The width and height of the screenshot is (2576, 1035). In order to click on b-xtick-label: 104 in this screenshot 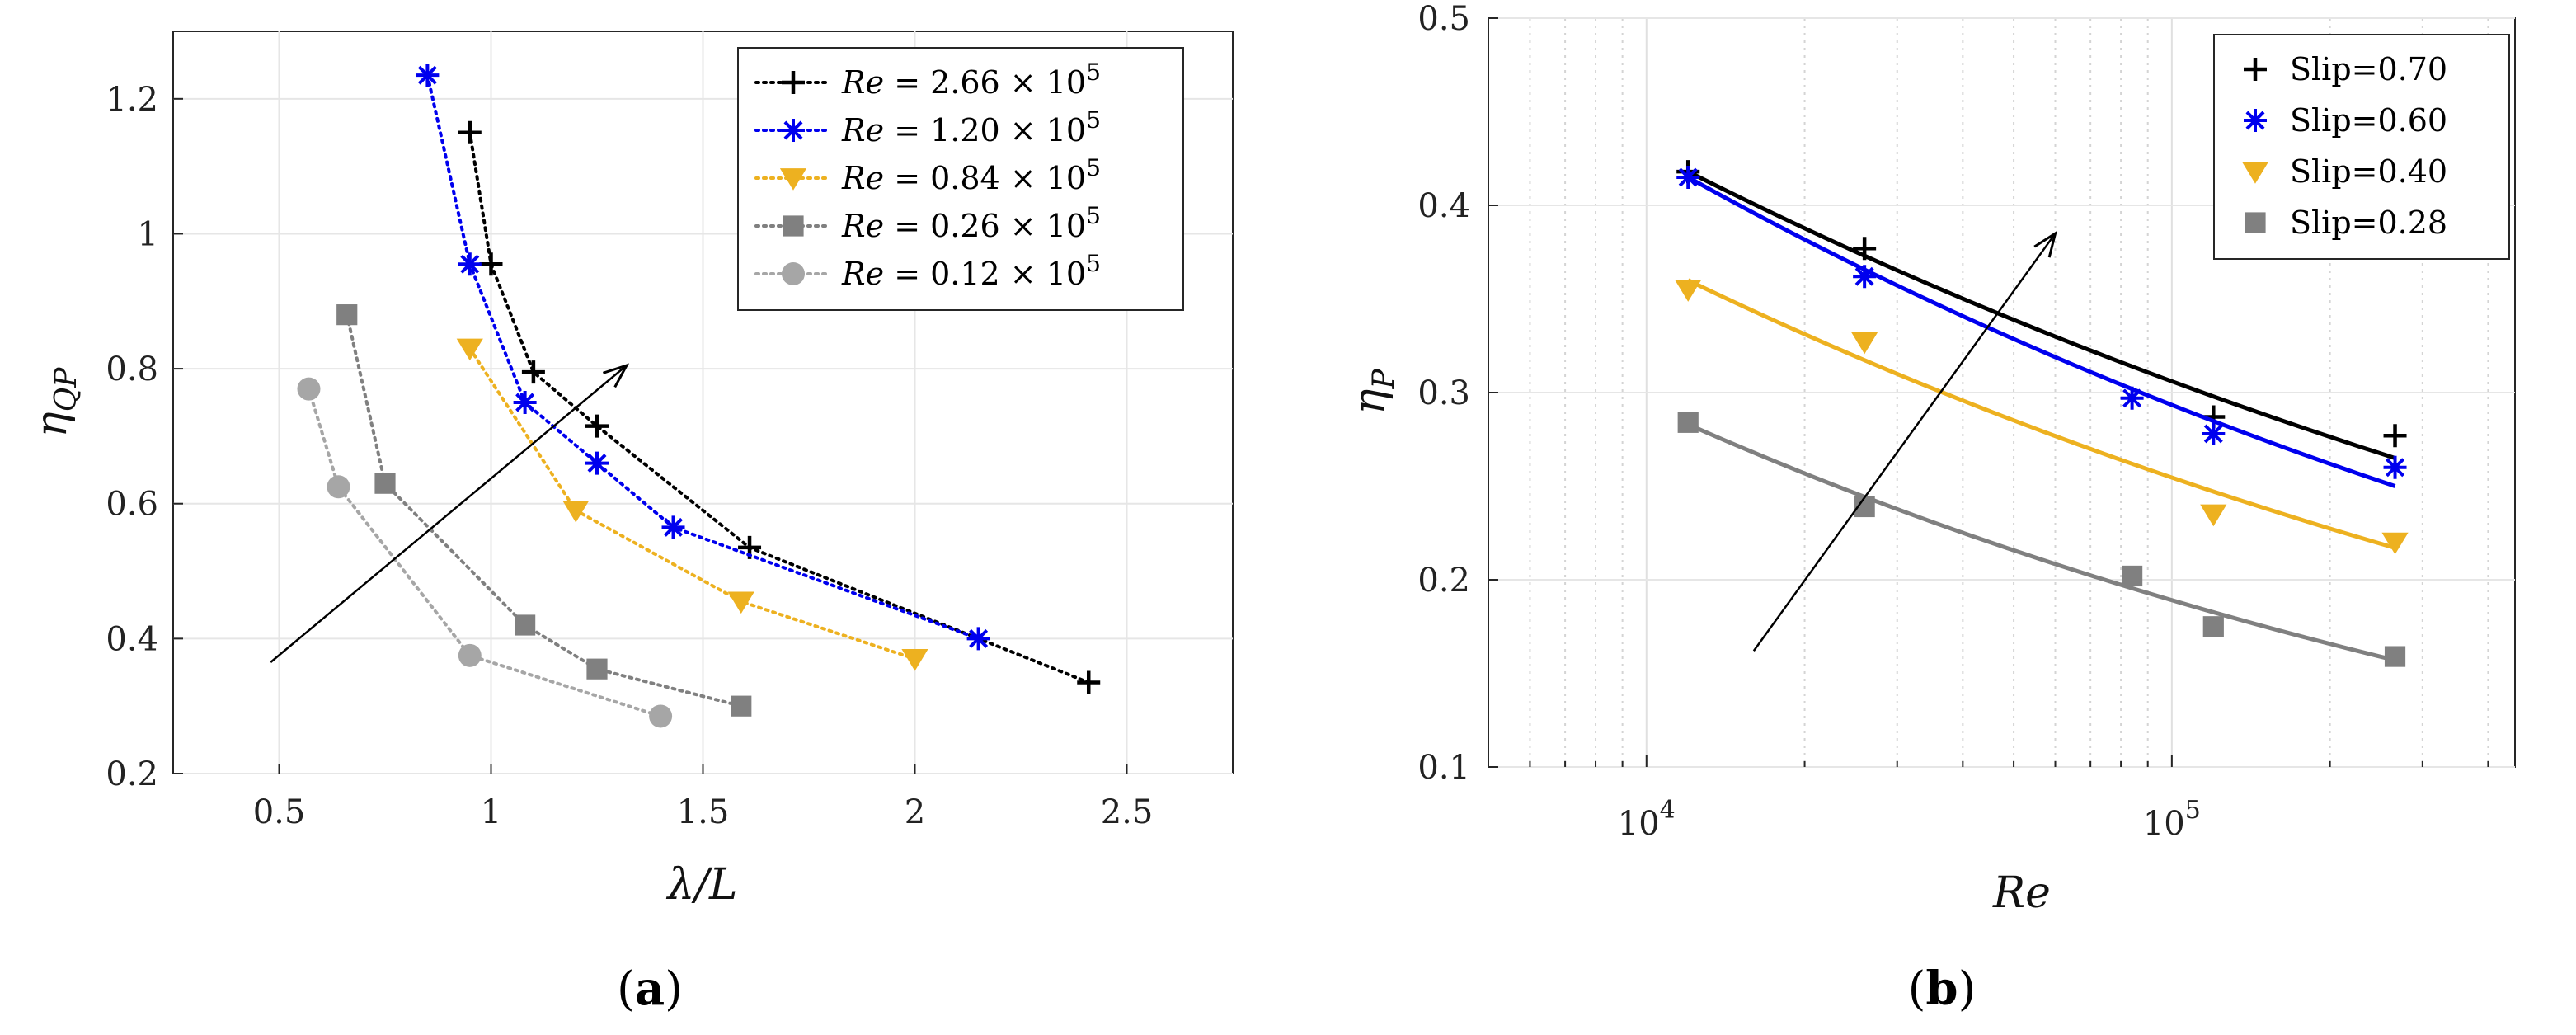, I will do `click(1647, 820)`.